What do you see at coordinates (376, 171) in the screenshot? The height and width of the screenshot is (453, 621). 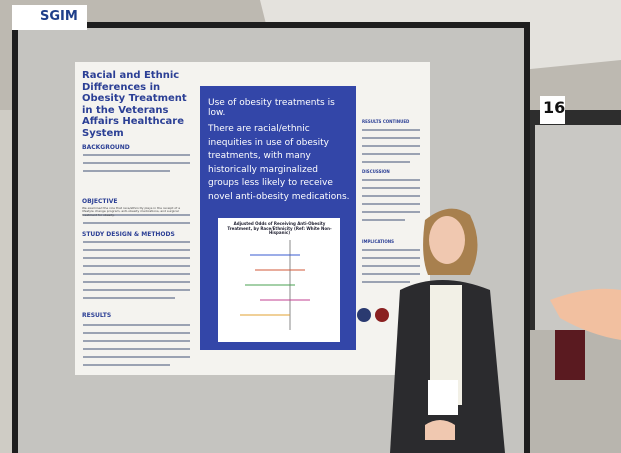 I see `section-heading: DISCUSSION` at bounding box center [376, 171].